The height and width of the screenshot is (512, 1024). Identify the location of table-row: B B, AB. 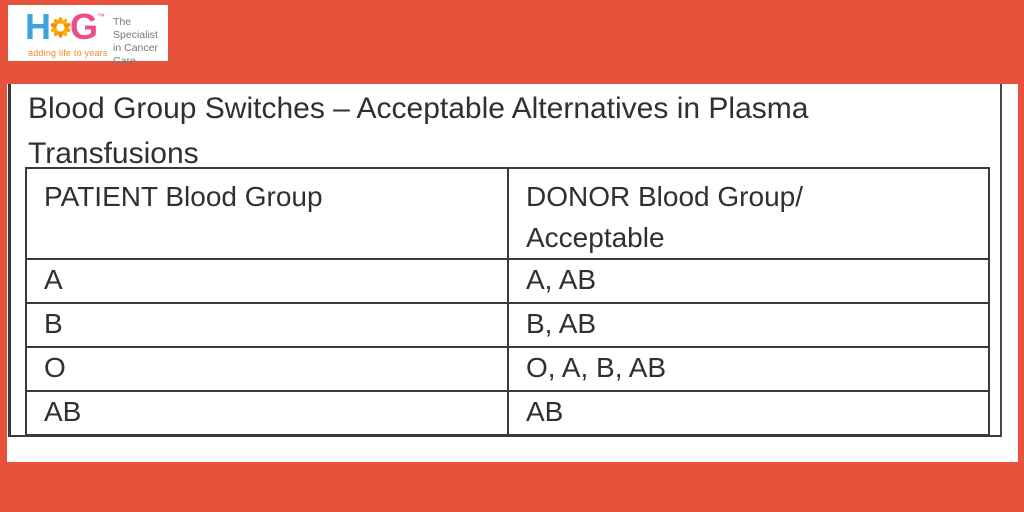
(507, 325).